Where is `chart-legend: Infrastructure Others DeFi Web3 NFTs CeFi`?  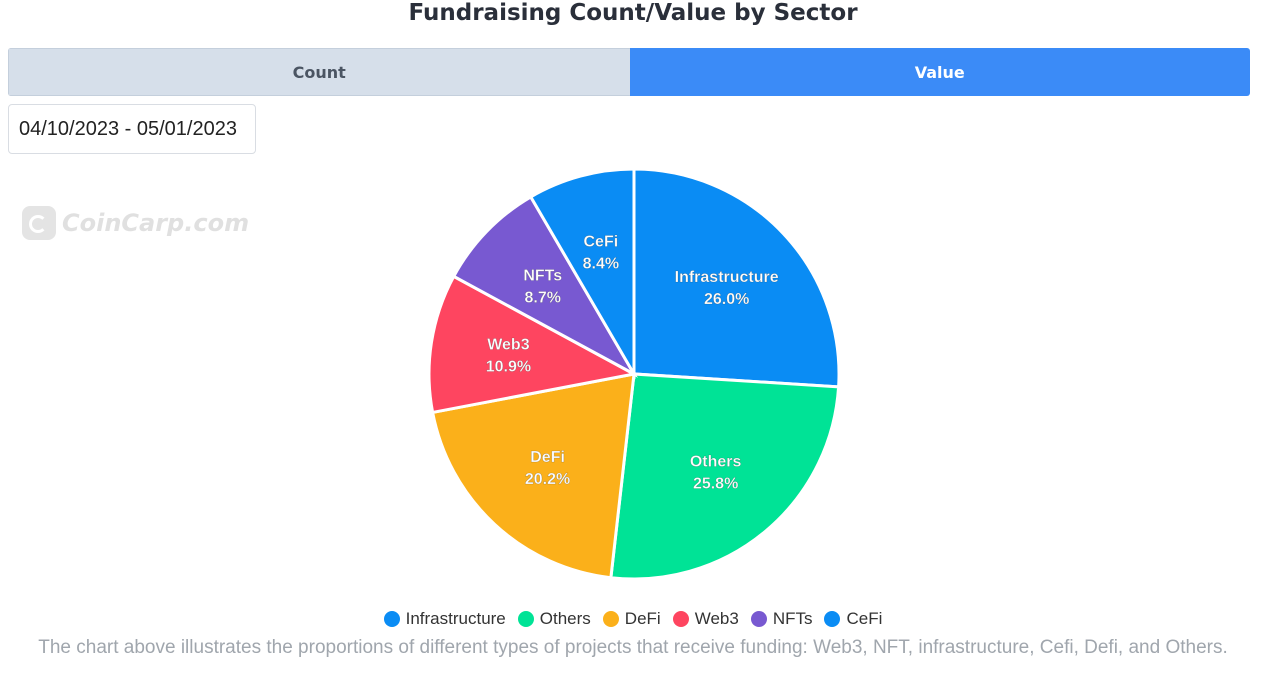
chart-legend: Infrastructure Others DeFi Web3 NFTs CeFi is located at coordinates (633, 619).